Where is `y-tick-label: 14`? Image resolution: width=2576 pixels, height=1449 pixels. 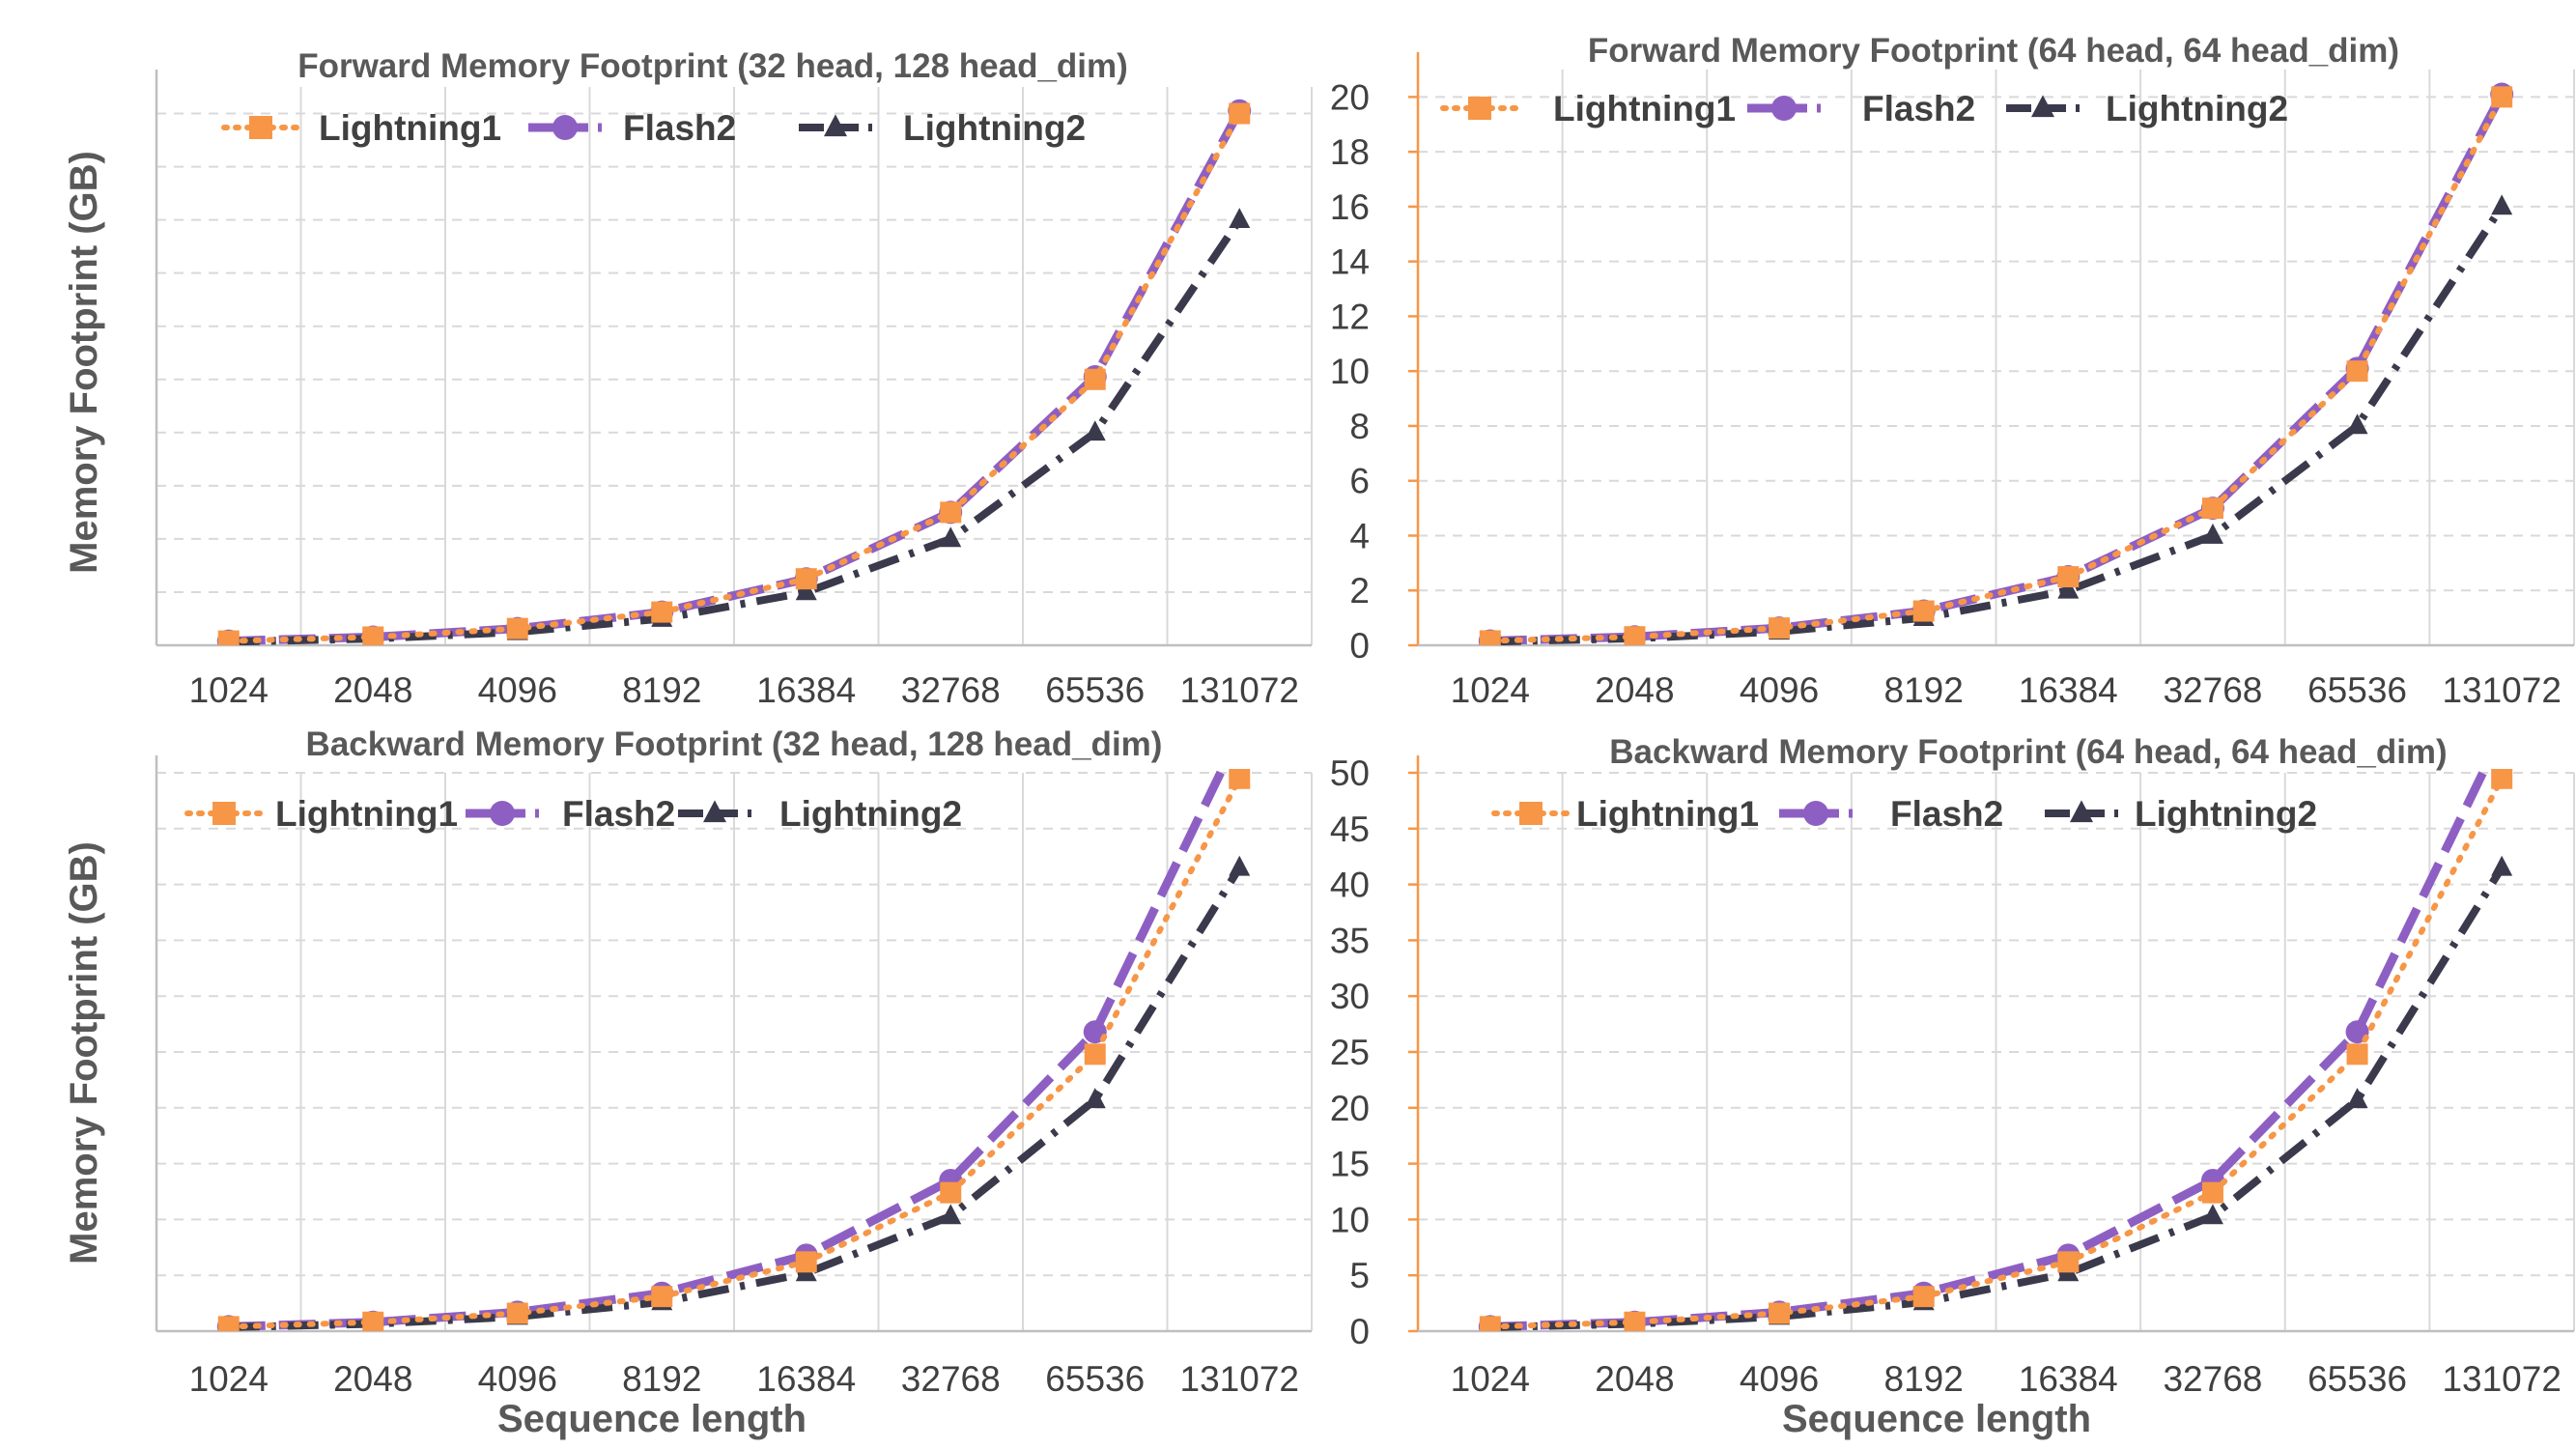 y-tick-label: 14 is located at coordinates (1350, 262).